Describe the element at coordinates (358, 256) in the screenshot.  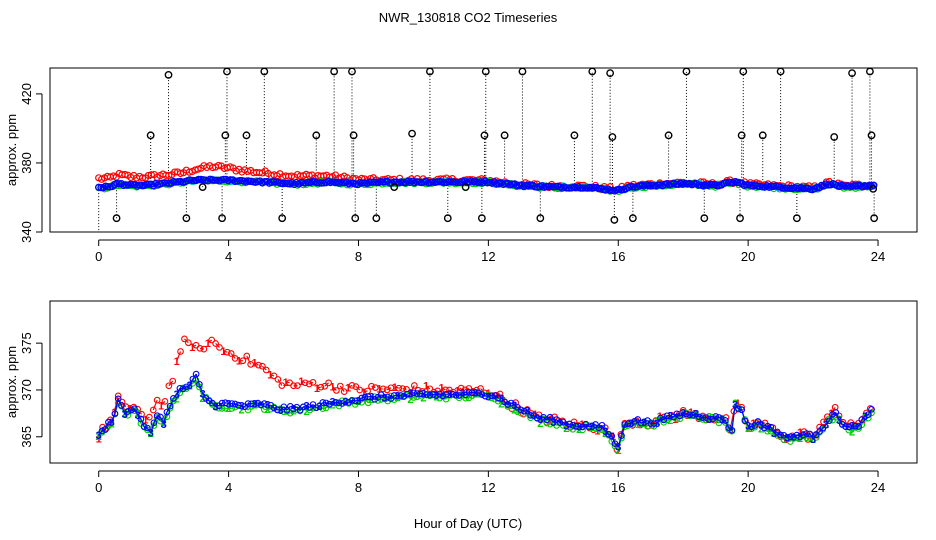
I see `top-x-tick-label: 8` at that location.